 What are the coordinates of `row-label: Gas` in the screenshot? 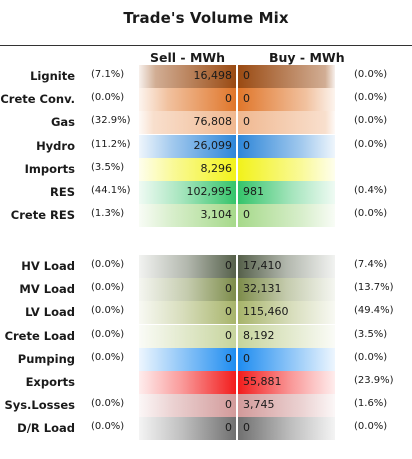 It's located at (62, 122).